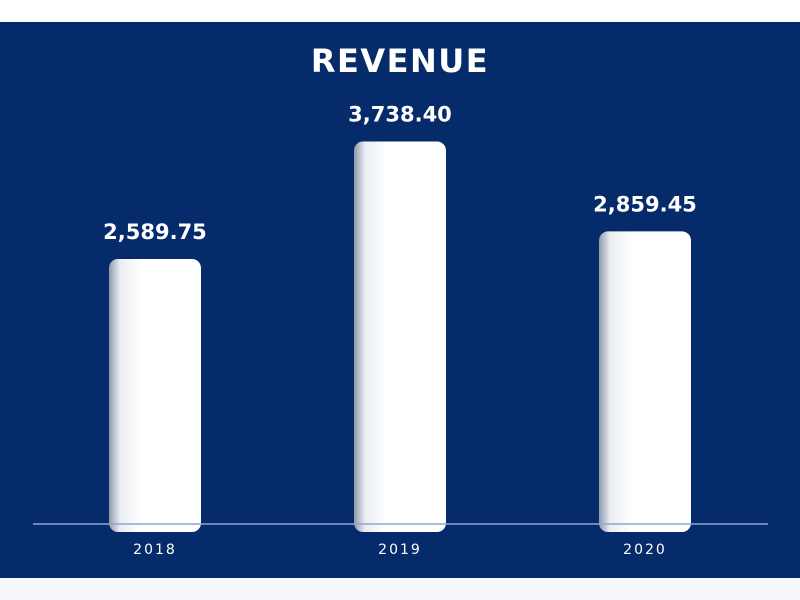 The height and width of the screenshot is (600, 800). What do you see at coordinates (400, 336) in the screenshot?
I see `bar-2019` at bounding box center [400, 336].